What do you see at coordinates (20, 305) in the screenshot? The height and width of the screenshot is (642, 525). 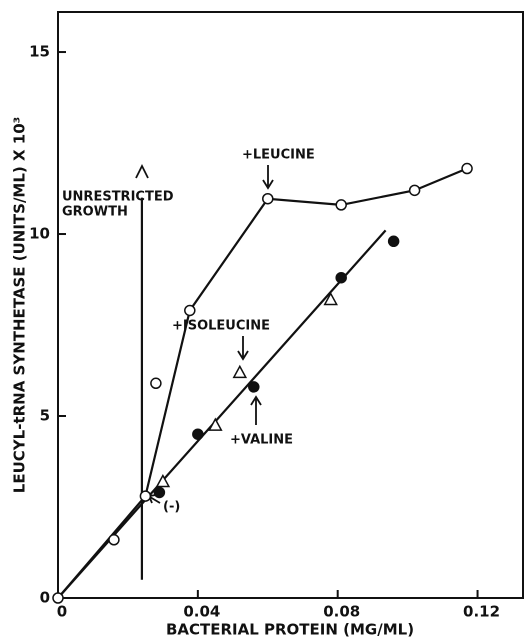 I see `y-axis-label: LEUCYL-tRNA SYNTHETASE (UNITS/ML) X 10³` at bounding box center [20, 305].